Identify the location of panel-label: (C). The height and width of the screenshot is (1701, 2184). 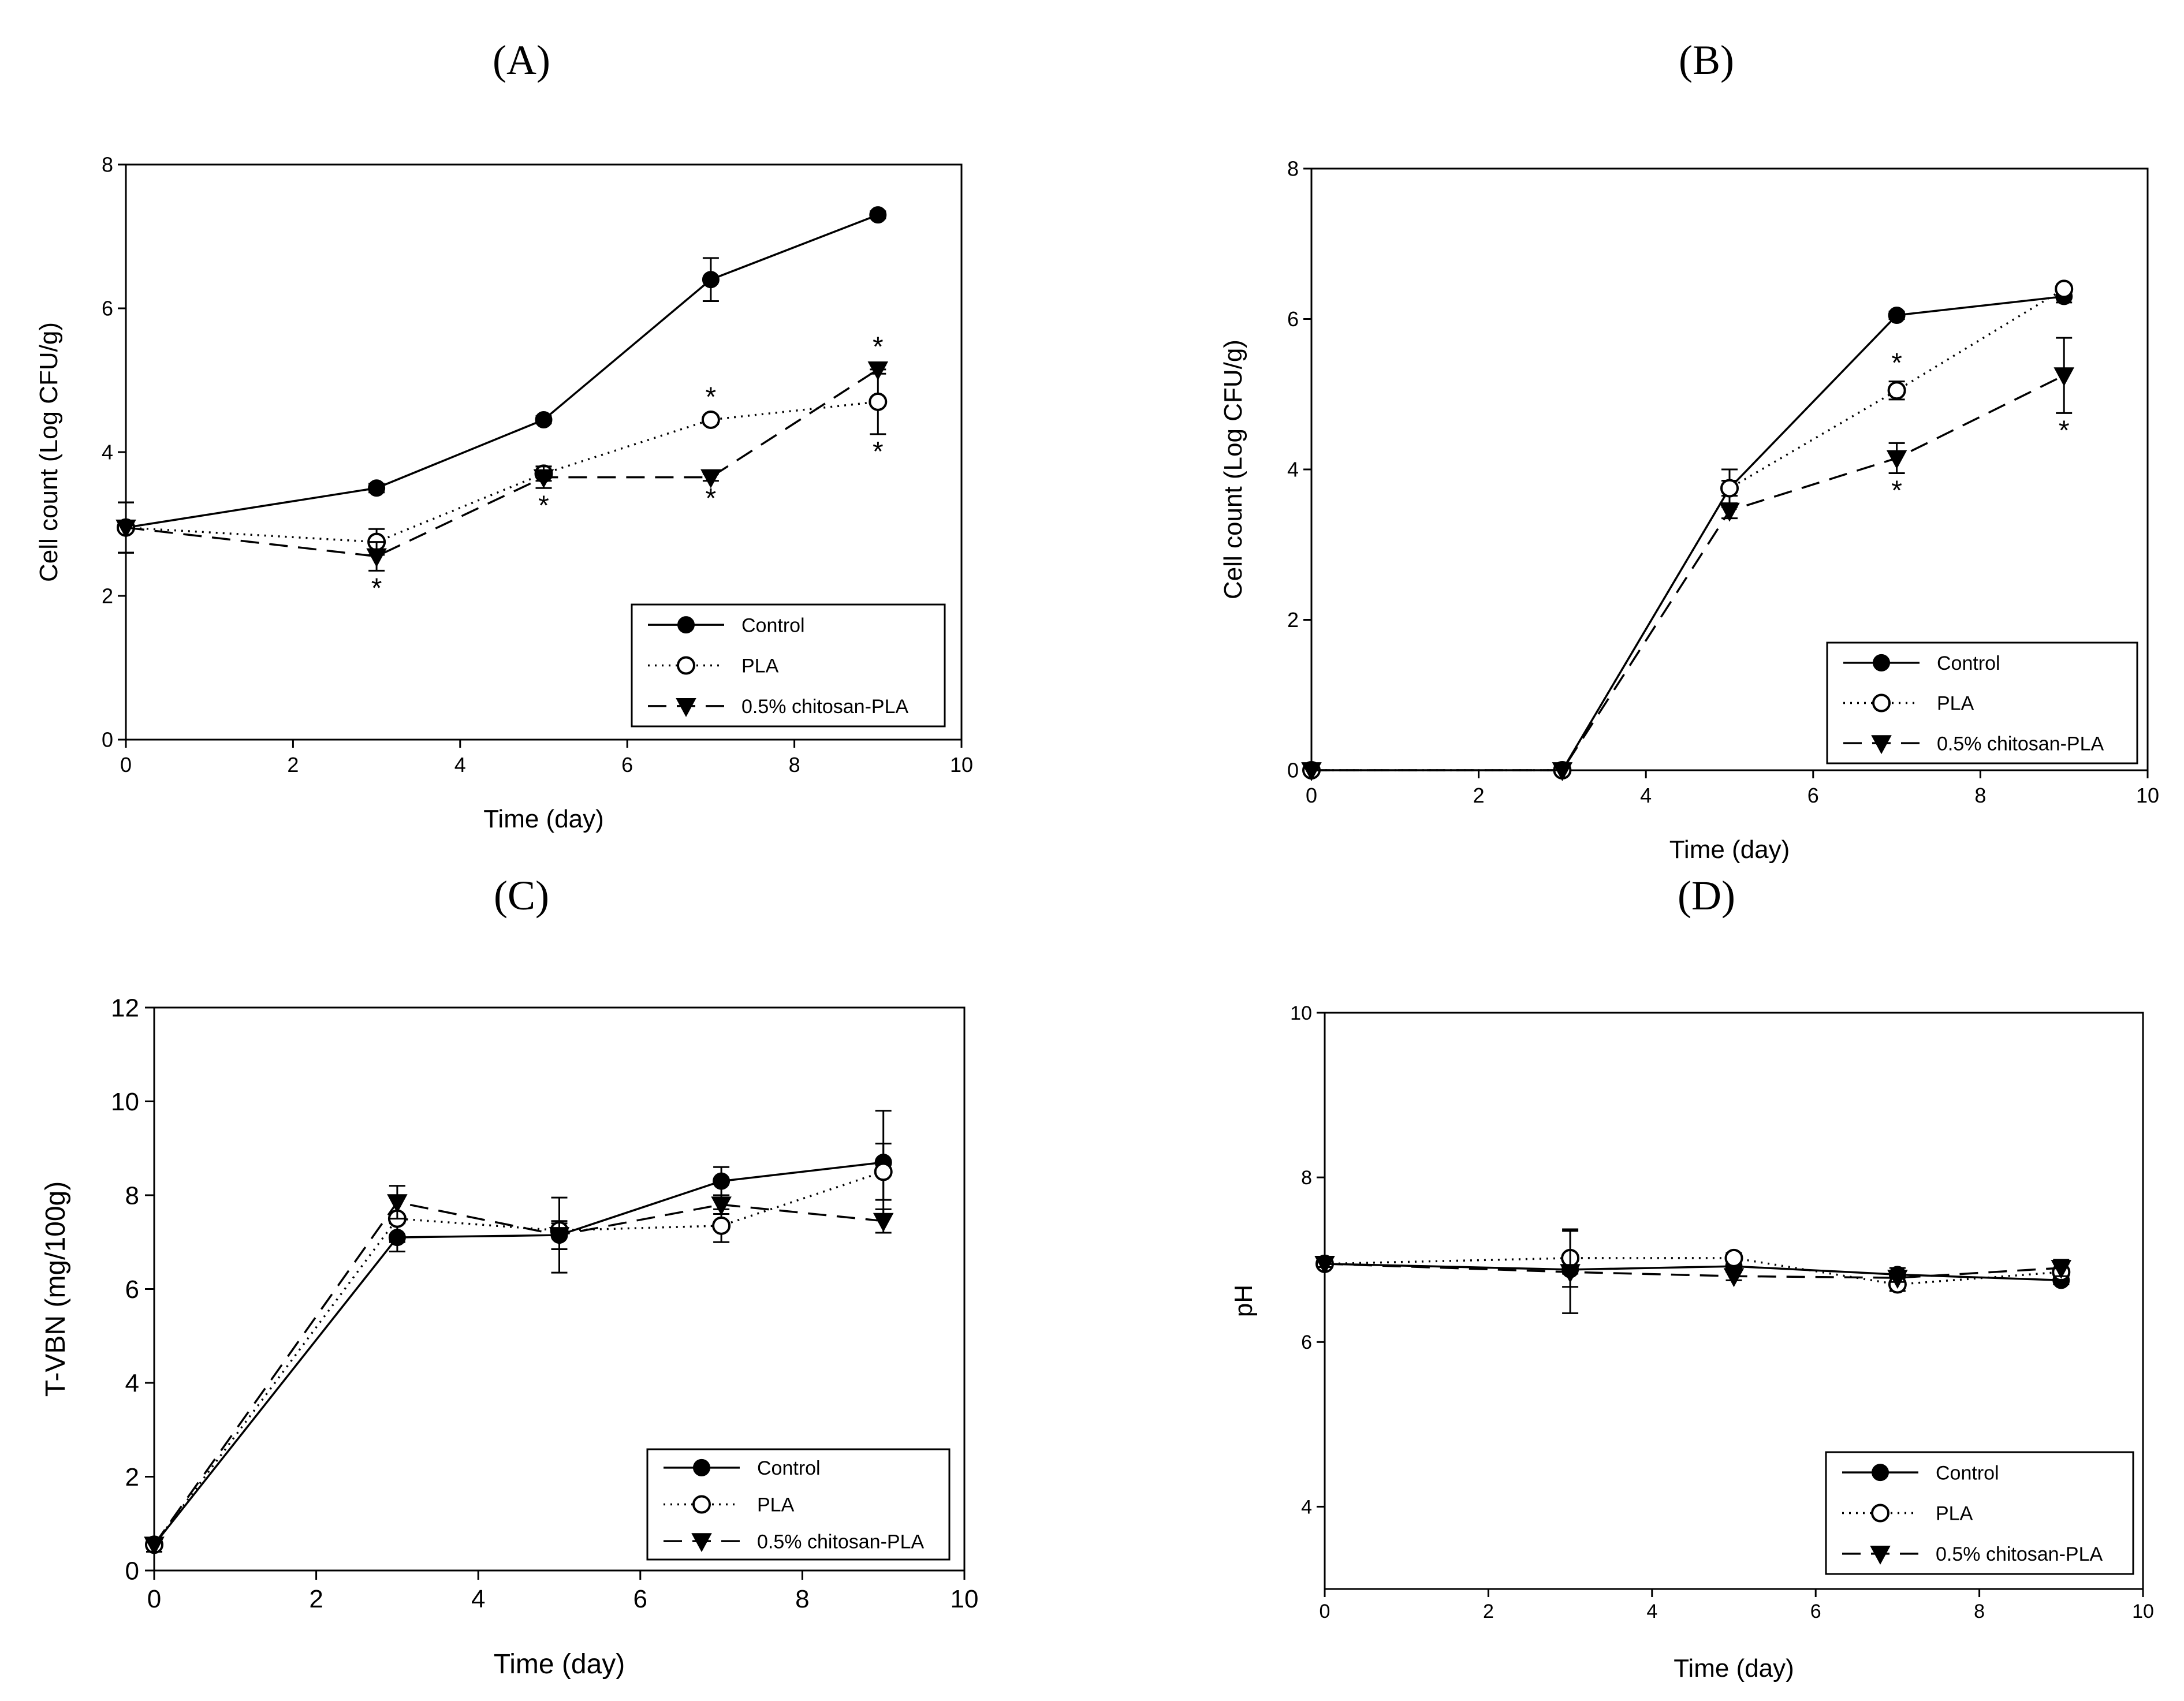
(521, 895).